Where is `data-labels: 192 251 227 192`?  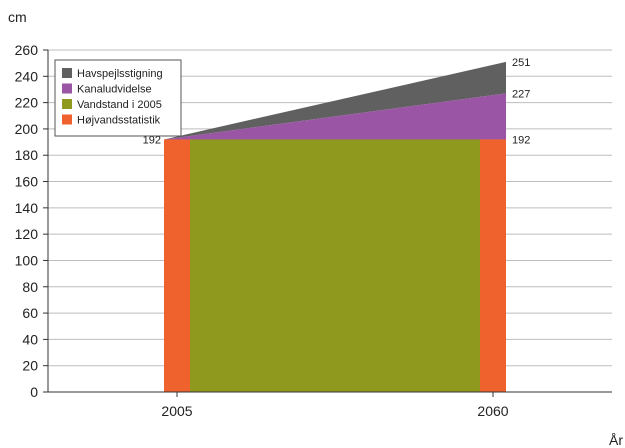 data-labels: 192 251 227 192 is located at coordinates (337, 102).